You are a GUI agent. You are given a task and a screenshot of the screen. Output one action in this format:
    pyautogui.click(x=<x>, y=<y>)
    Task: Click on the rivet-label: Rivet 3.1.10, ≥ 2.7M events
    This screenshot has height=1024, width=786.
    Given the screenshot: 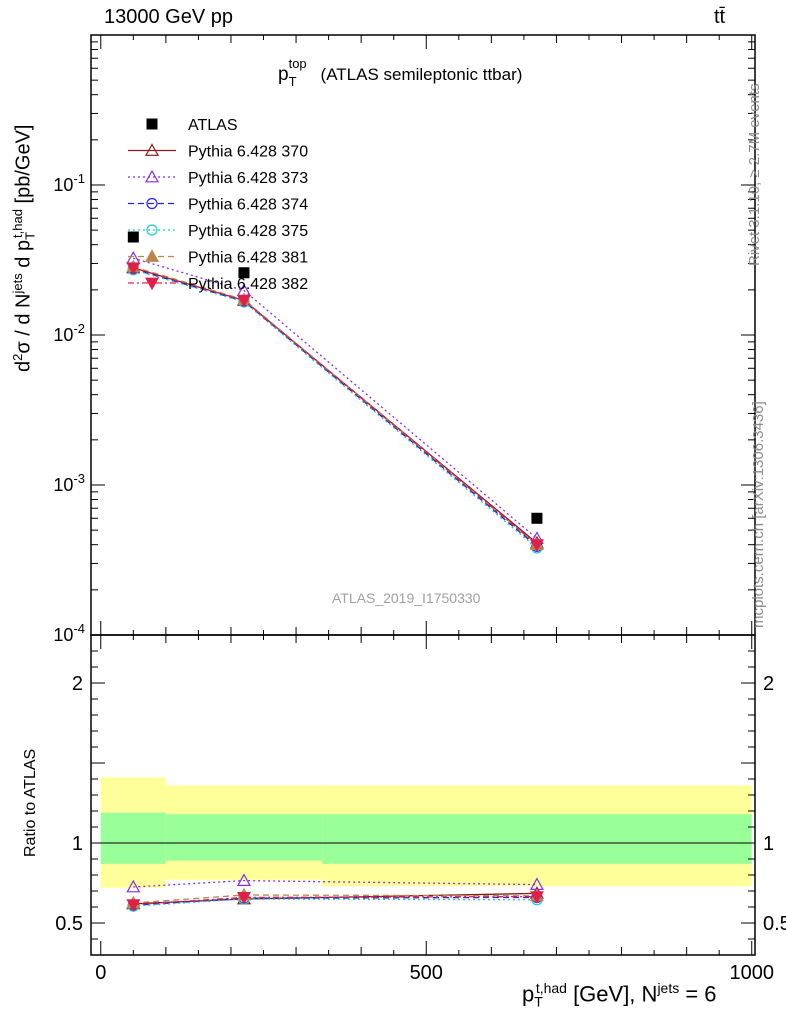 What is the action you would take?
    pyautogui.click(x=754, y=175)
    